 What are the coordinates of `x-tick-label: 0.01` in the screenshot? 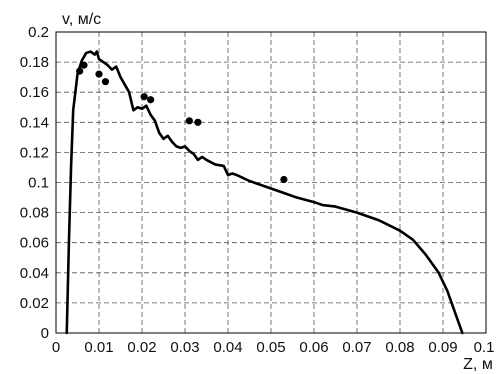 It's located at (98, 347).